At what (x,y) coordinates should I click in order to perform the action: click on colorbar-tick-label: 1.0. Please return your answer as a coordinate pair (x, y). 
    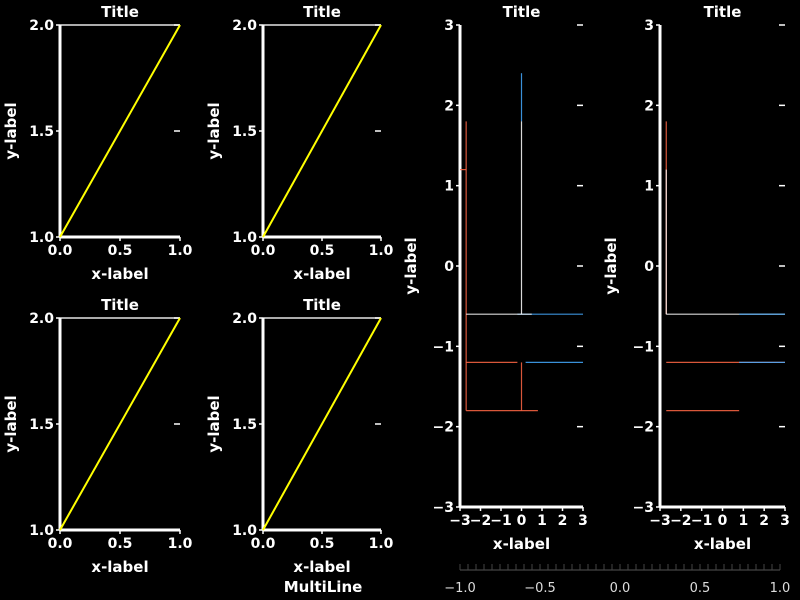
    Looking at the image, I should click on (780, 588).